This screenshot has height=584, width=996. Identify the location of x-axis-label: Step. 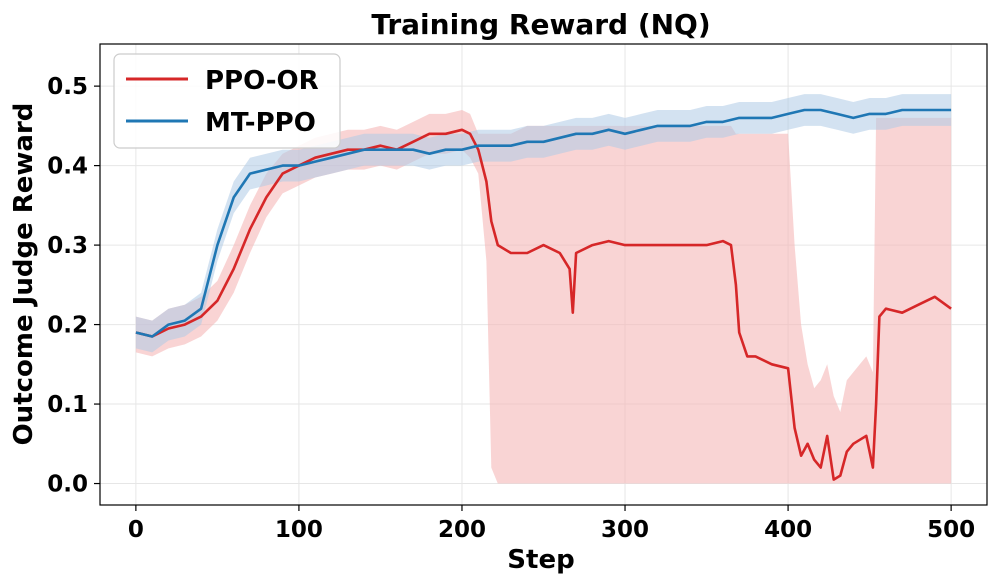
(540, 560).